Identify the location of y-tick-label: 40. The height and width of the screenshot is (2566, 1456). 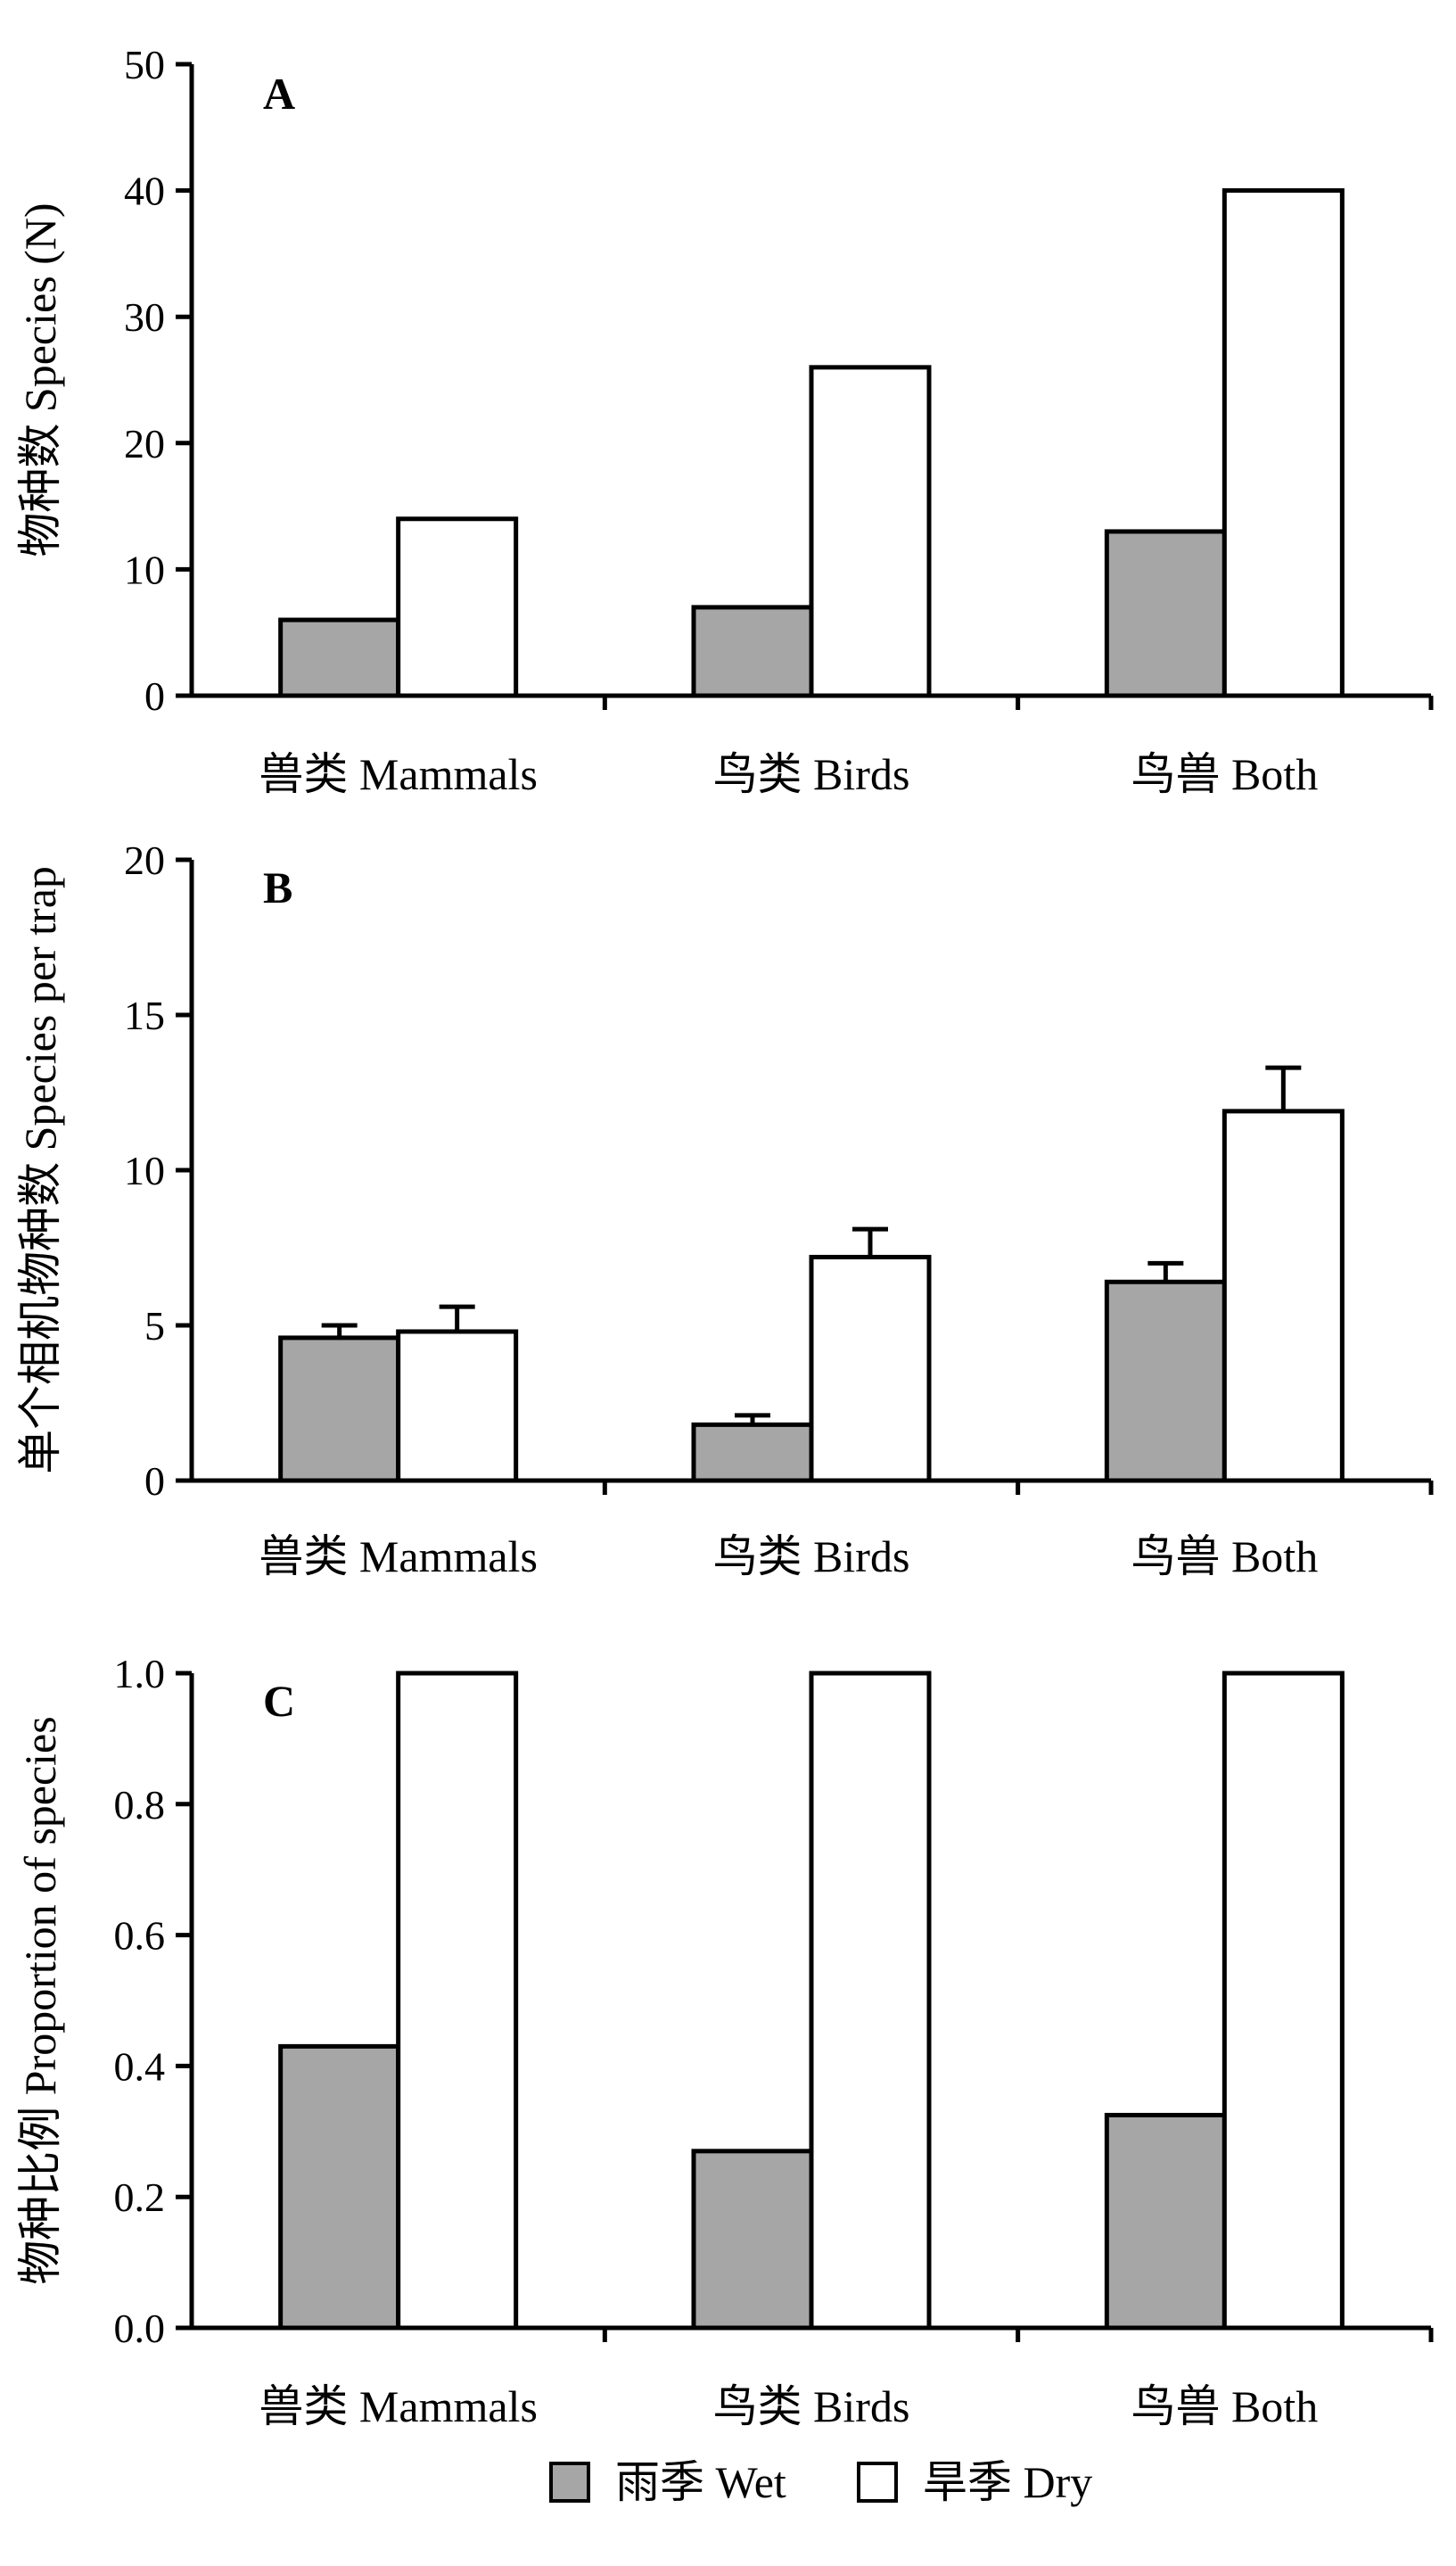
(144, 191).